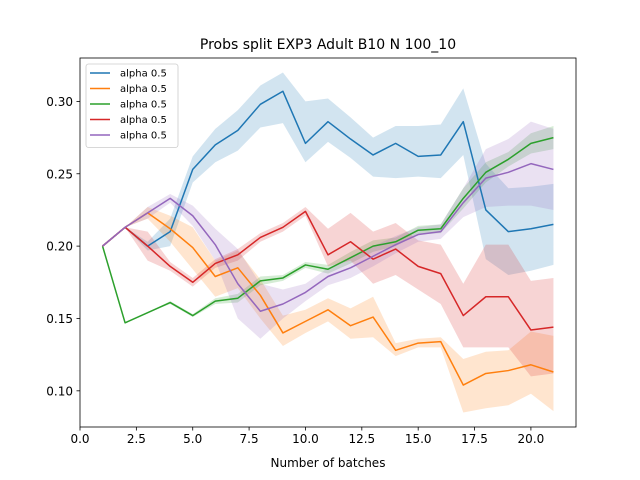 The image size is (640, 480). I want to click on x-tick-label: 17.5, so click(474, 439).